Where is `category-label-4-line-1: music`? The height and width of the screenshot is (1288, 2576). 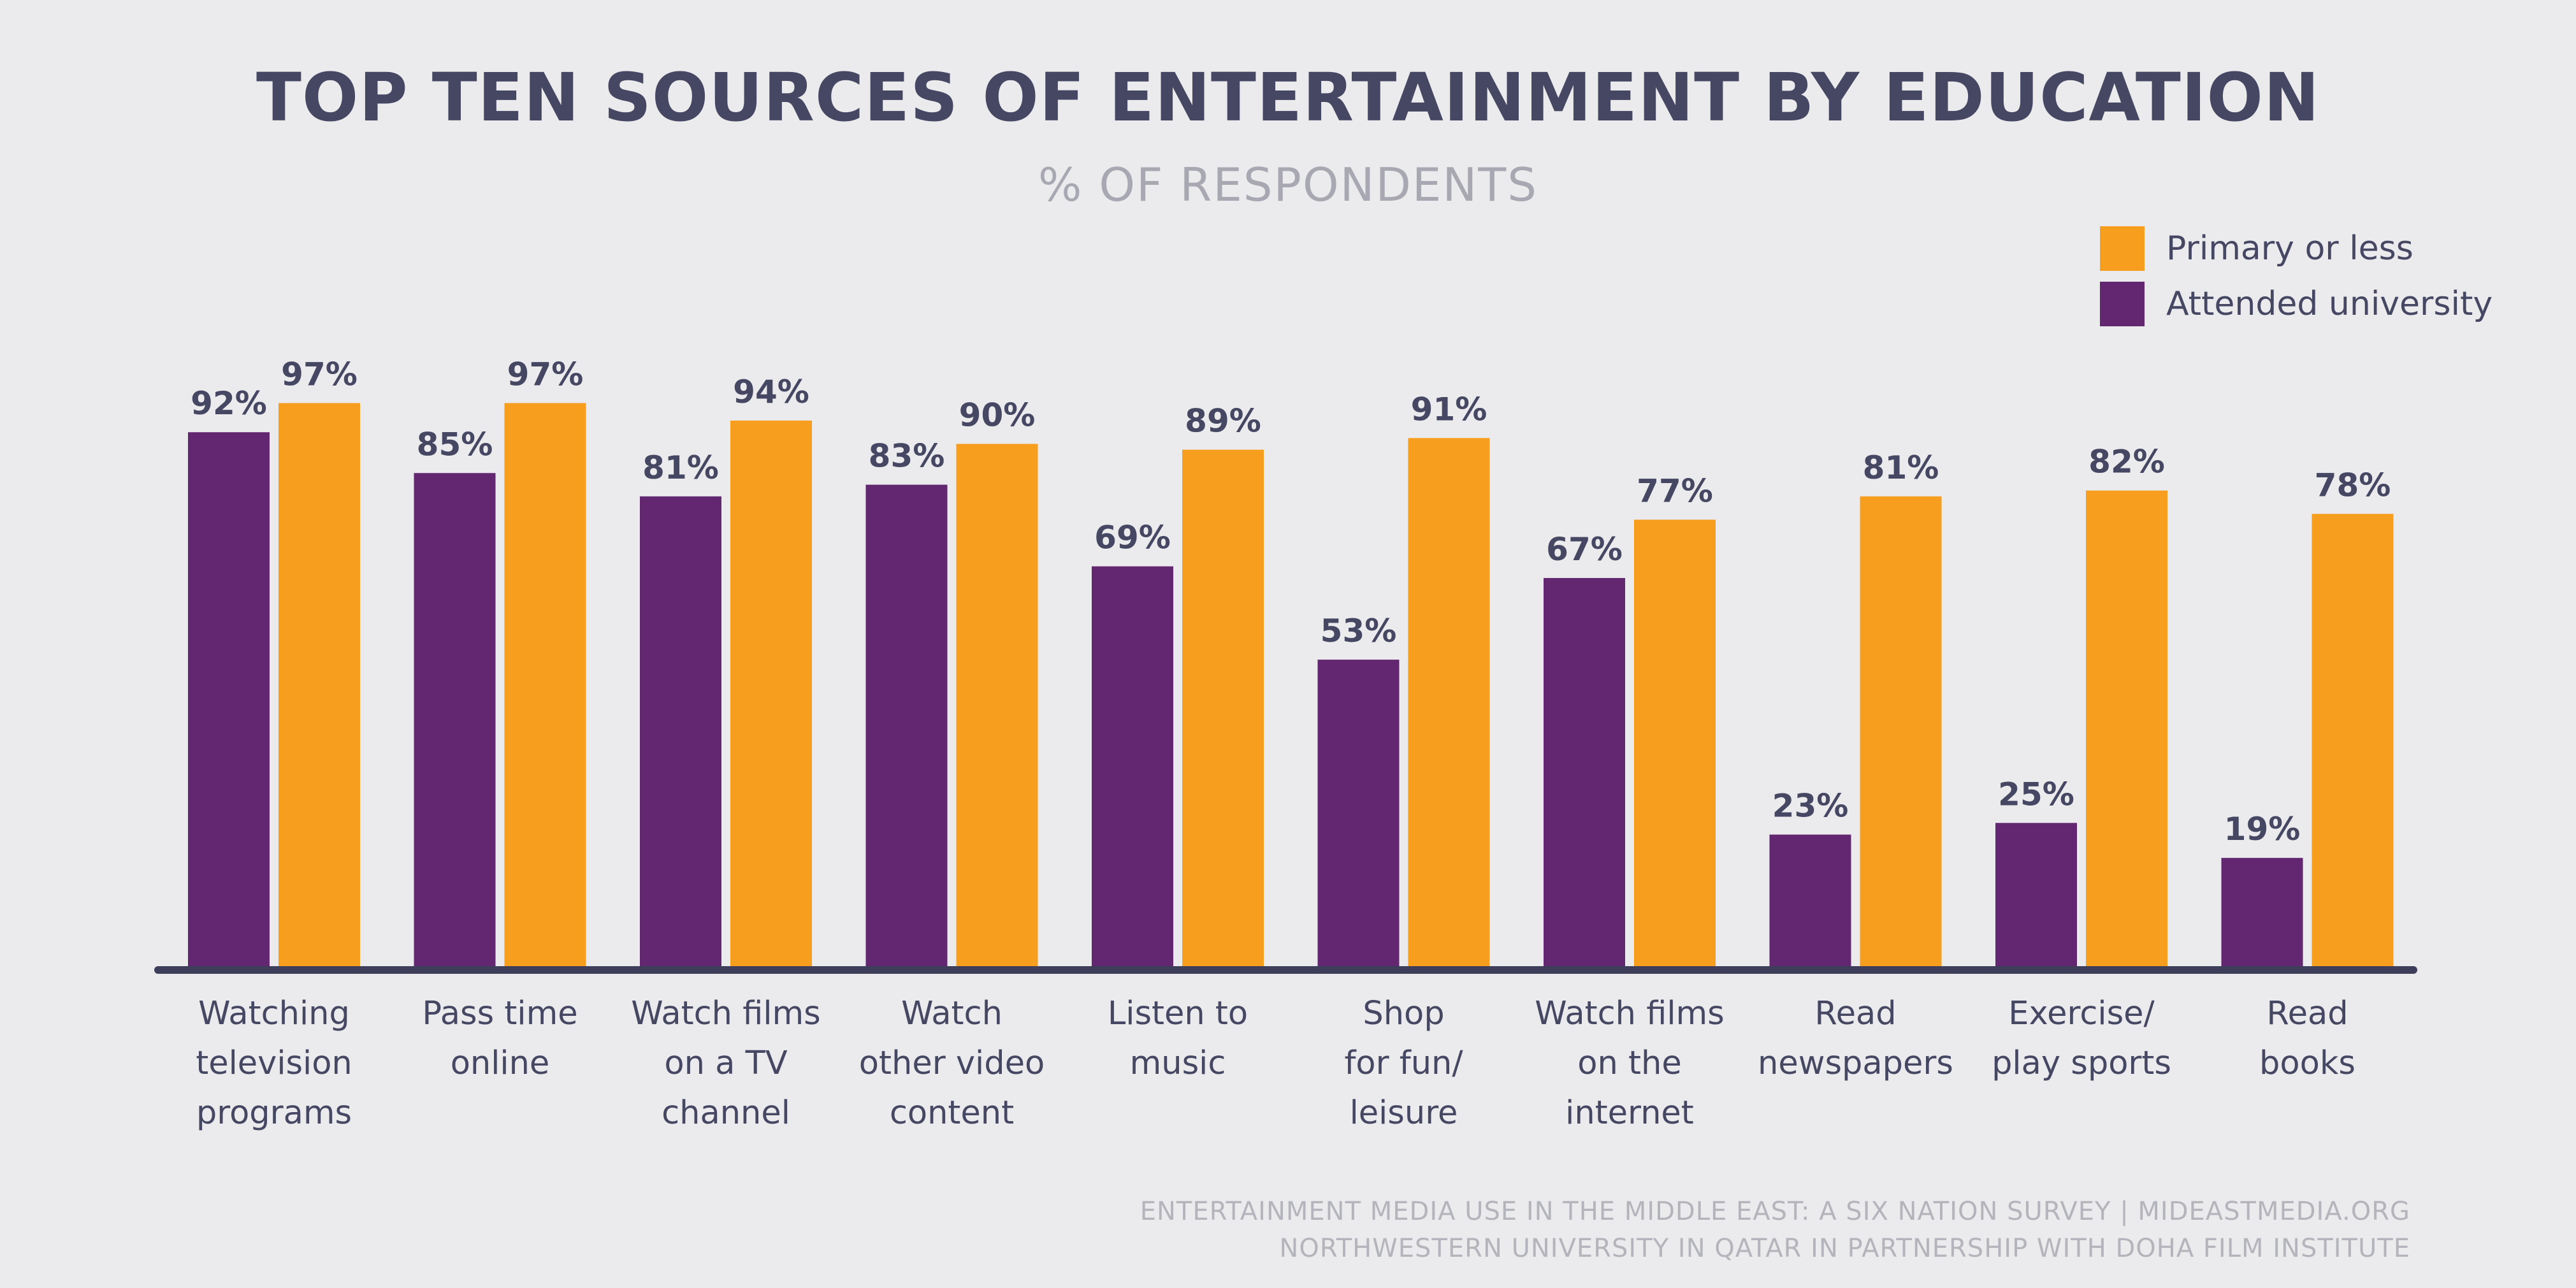 category-label-4-line-1: music is located at coordinates (1178, 1063).